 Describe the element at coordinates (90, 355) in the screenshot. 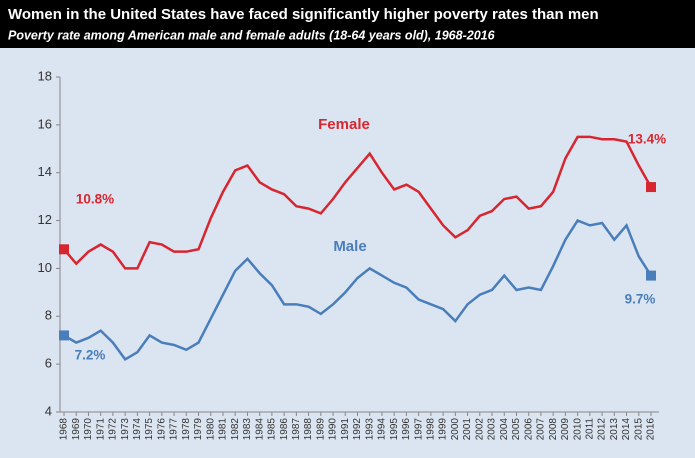

I see `value-label: 7.2%` at that location.